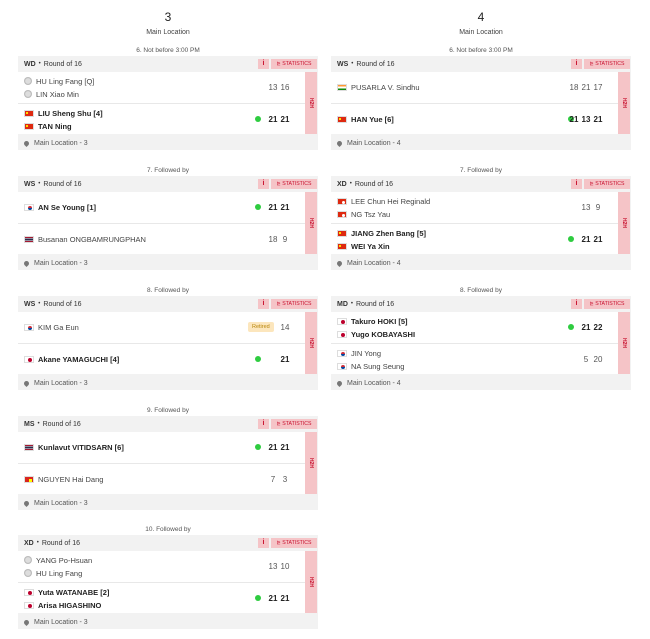 The height and width of the screenshot is (639, 650). I want to click on event-code: WD, so click(30, 64).